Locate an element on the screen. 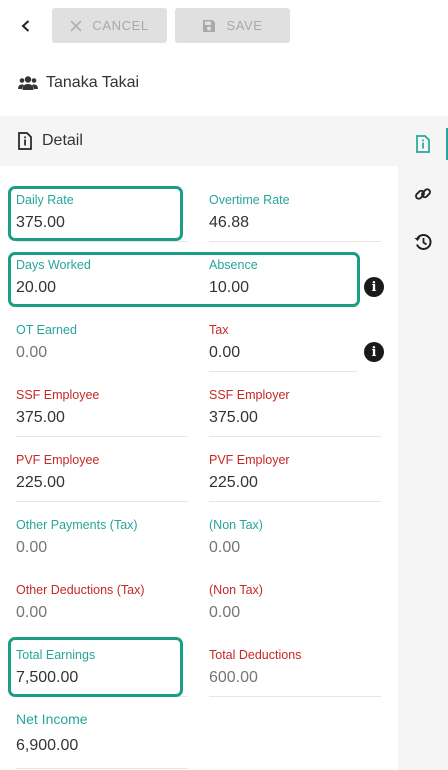 The height and width of the screenshot is (770, 448). field-label: Overtime Rate is located at coordinates (249, 200).